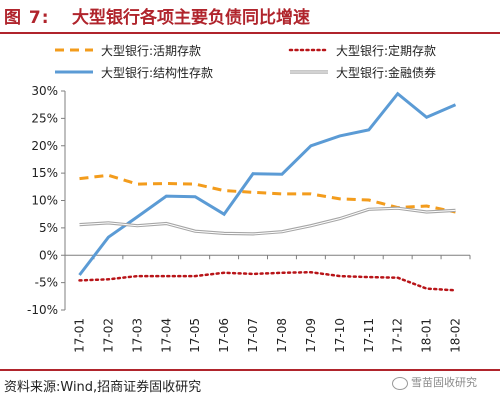 The width and height of the screenshot is (500, 403). Describe the element at coordinates (250, 33) in the screenshot. I see `title-divider` at that location.